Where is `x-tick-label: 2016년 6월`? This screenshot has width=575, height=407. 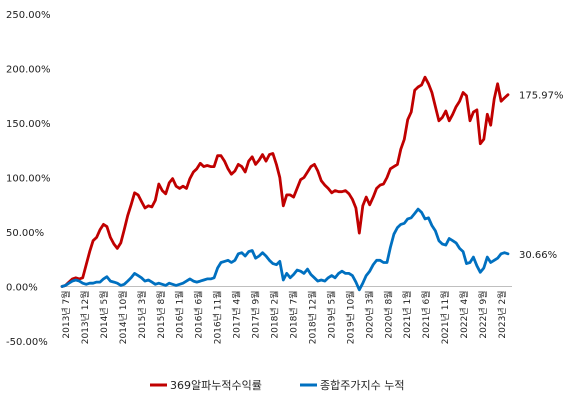 x-tick-label: 2016년 6월 is located at coordinates (199, 315).